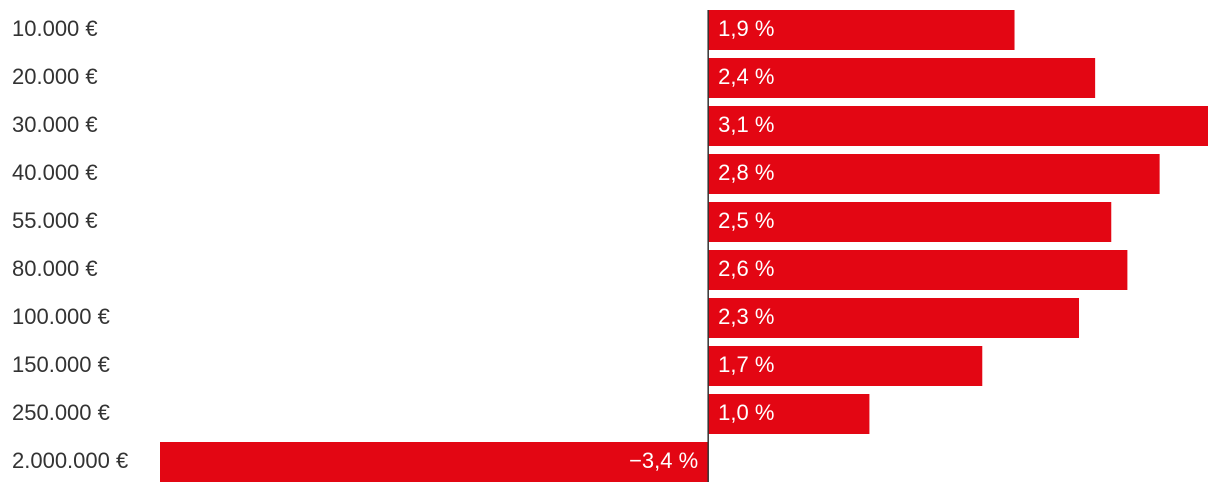 Image resolution: width=1220 pixels, height=497 pixels. I want to click on category-label: 40.000 €, so click(55, 172).